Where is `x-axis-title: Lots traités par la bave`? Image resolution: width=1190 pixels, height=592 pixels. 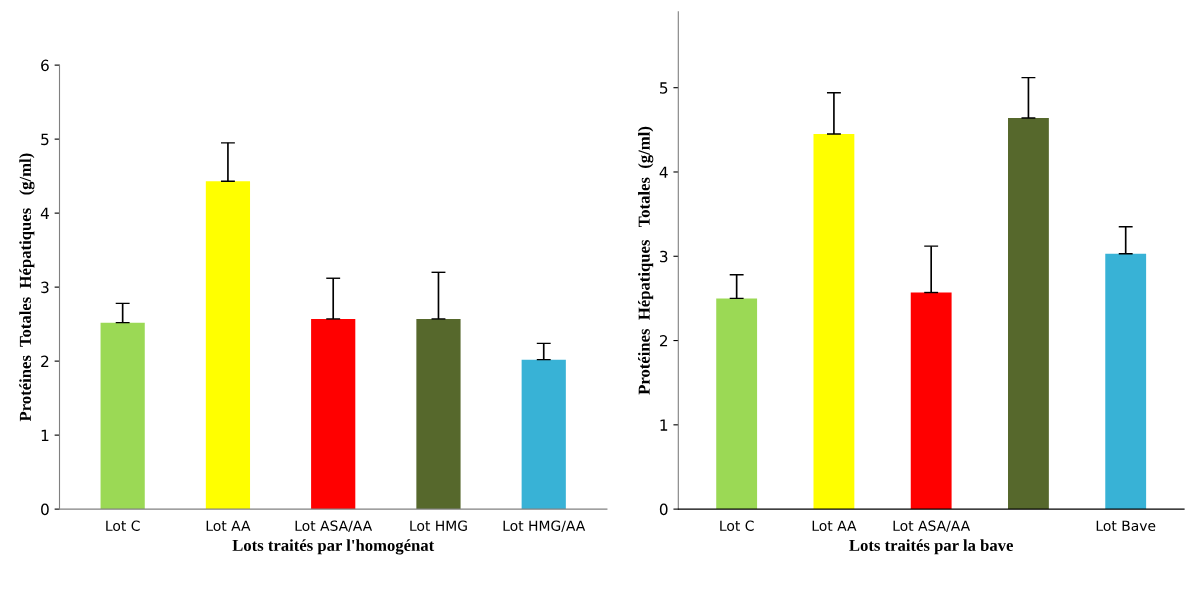 x-axis-title: Lots traités par la bave is located at coordinates (931, 547).